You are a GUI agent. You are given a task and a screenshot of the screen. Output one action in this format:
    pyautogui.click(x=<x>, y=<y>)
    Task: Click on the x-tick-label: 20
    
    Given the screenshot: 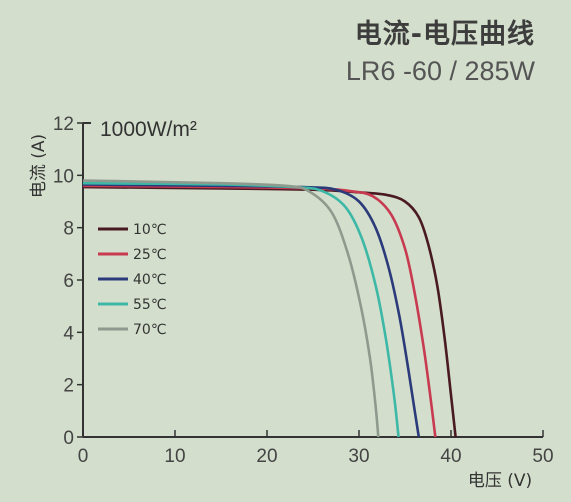 What is the action you would take?
    pyautogui.click(x=266, y=456)
    